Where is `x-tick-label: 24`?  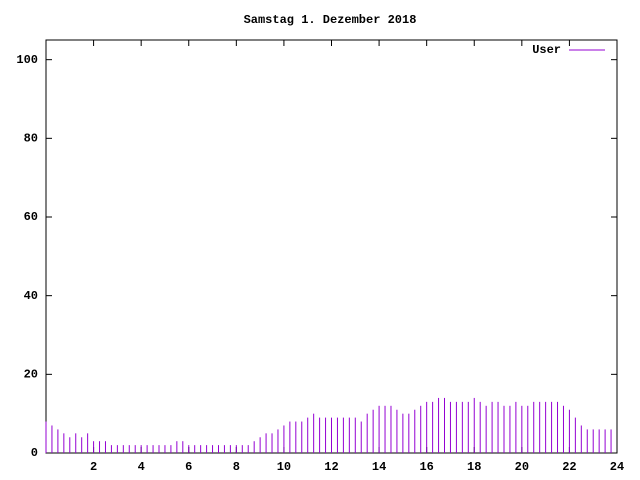 x-tick-label: 24 is located at coordinates (617, 467).